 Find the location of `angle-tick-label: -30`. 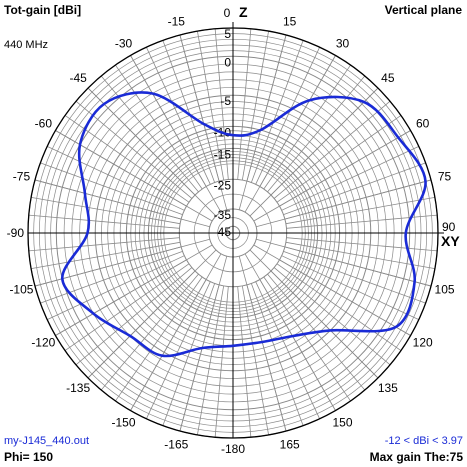

angle-tick-label: -30 is located at coordinates (124, 43).